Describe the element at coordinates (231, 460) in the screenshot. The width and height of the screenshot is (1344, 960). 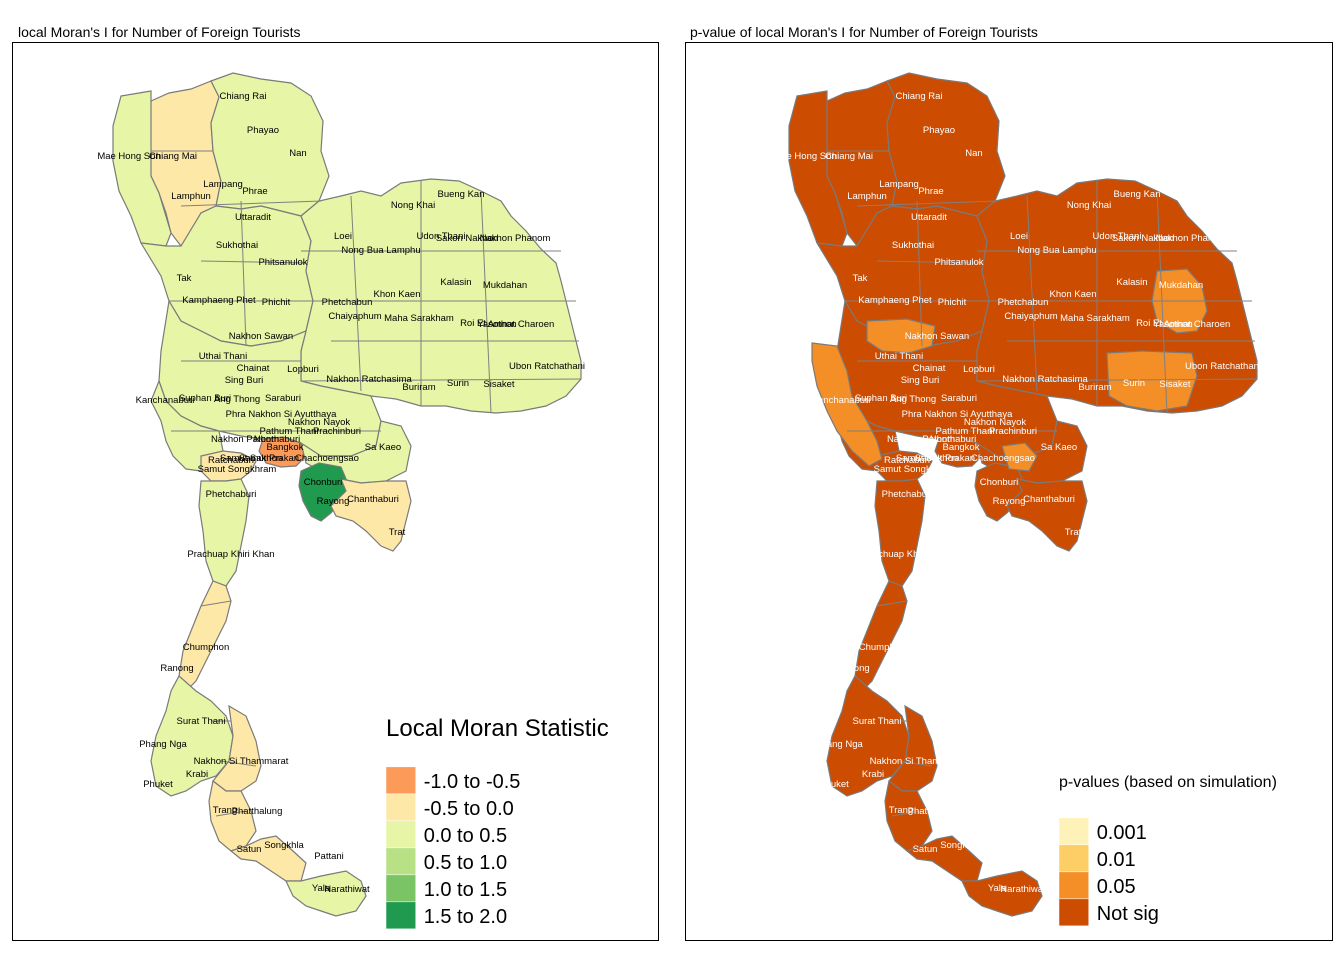
I see `left-label-ratchaburi: Ratchaburi` at that location.